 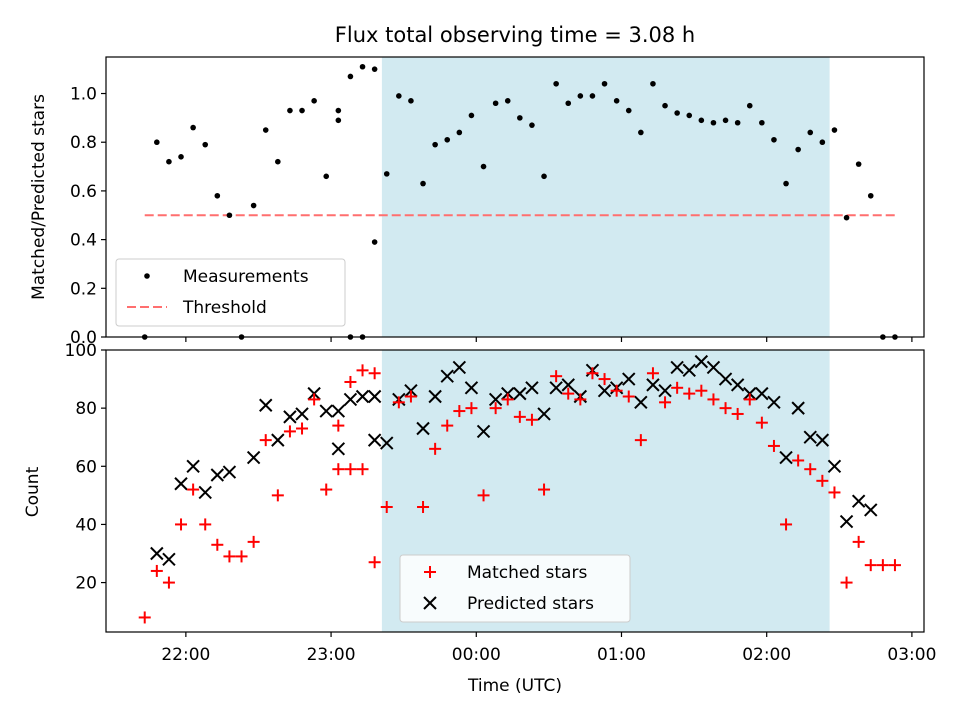 What do you see at coordinates (81, 351) in the screenshot?
I see `bottom-y-tick-label: 100` at bounding box center [81, 351].